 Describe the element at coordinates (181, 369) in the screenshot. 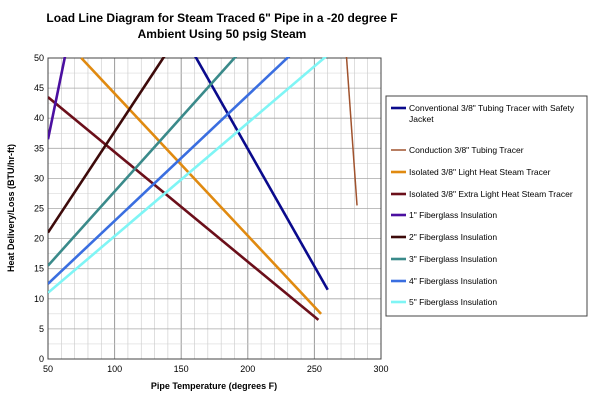

I see `x-tick-label: 150` at that location.